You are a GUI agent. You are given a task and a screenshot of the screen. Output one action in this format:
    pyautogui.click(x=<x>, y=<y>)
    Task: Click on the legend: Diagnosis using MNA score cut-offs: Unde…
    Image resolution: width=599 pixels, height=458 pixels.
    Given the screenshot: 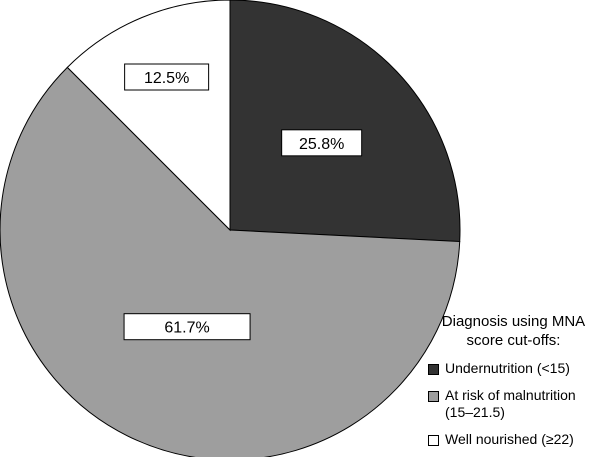 What is the action you would take?
    pyautogui.click(x=513, y=385)
    